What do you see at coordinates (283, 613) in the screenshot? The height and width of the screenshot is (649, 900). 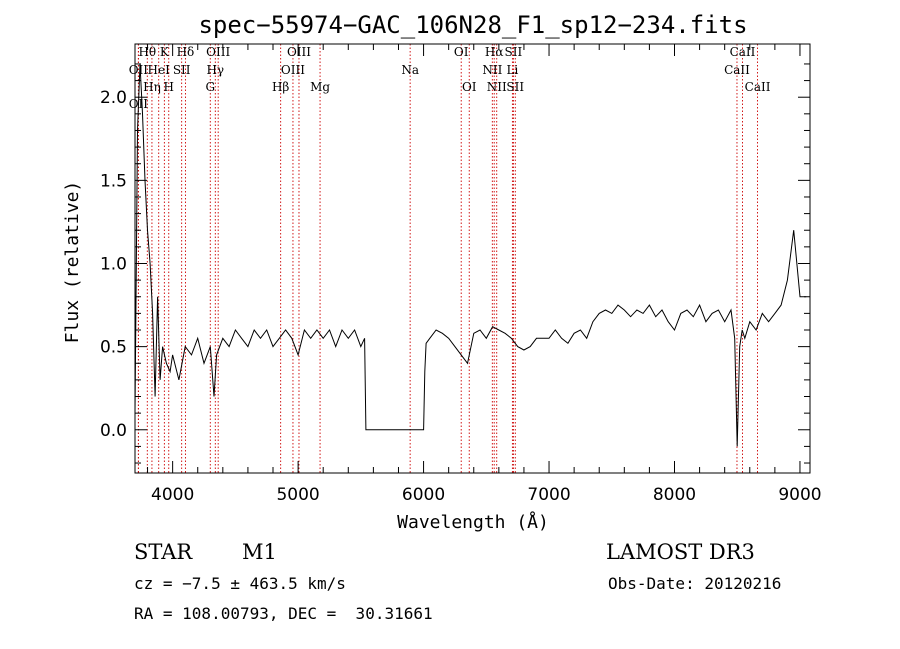 I see `coordinates-readout: RA = 108.00793, DEC = 30.31661` at bounding box center [283, 613].